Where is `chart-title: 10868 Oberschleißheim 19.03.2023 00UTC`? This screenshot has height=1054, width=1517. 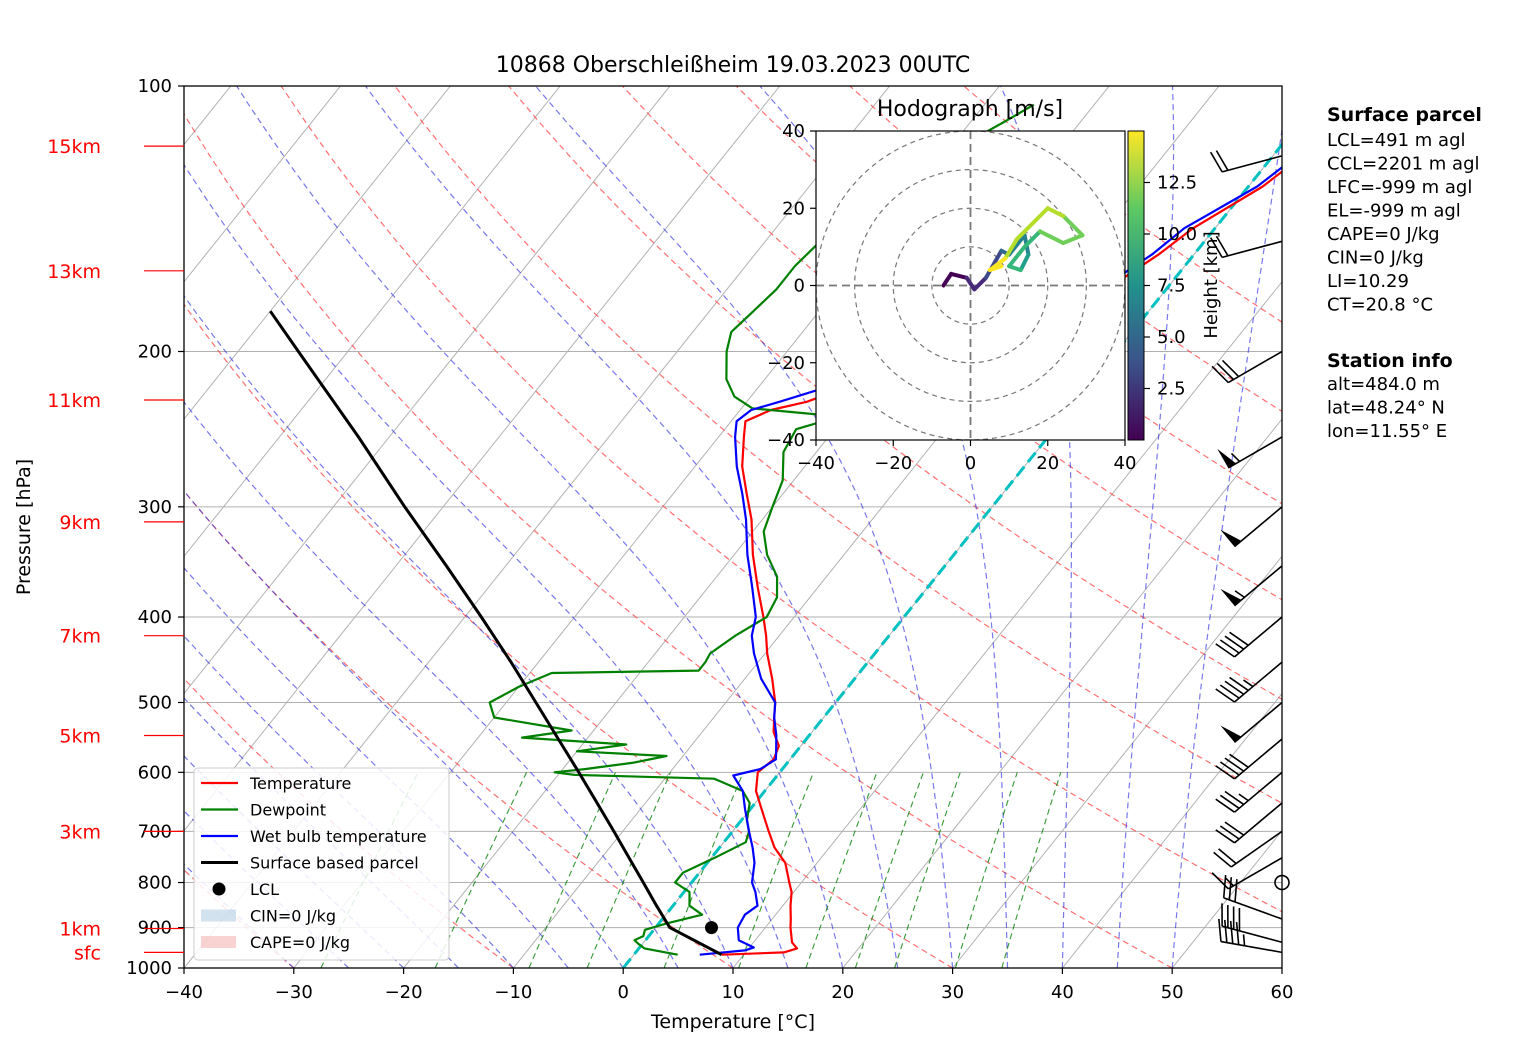
chart-title: 10868 Oberschleißheim 19.03.2023 00UTC is located at coordinates (733, 65).